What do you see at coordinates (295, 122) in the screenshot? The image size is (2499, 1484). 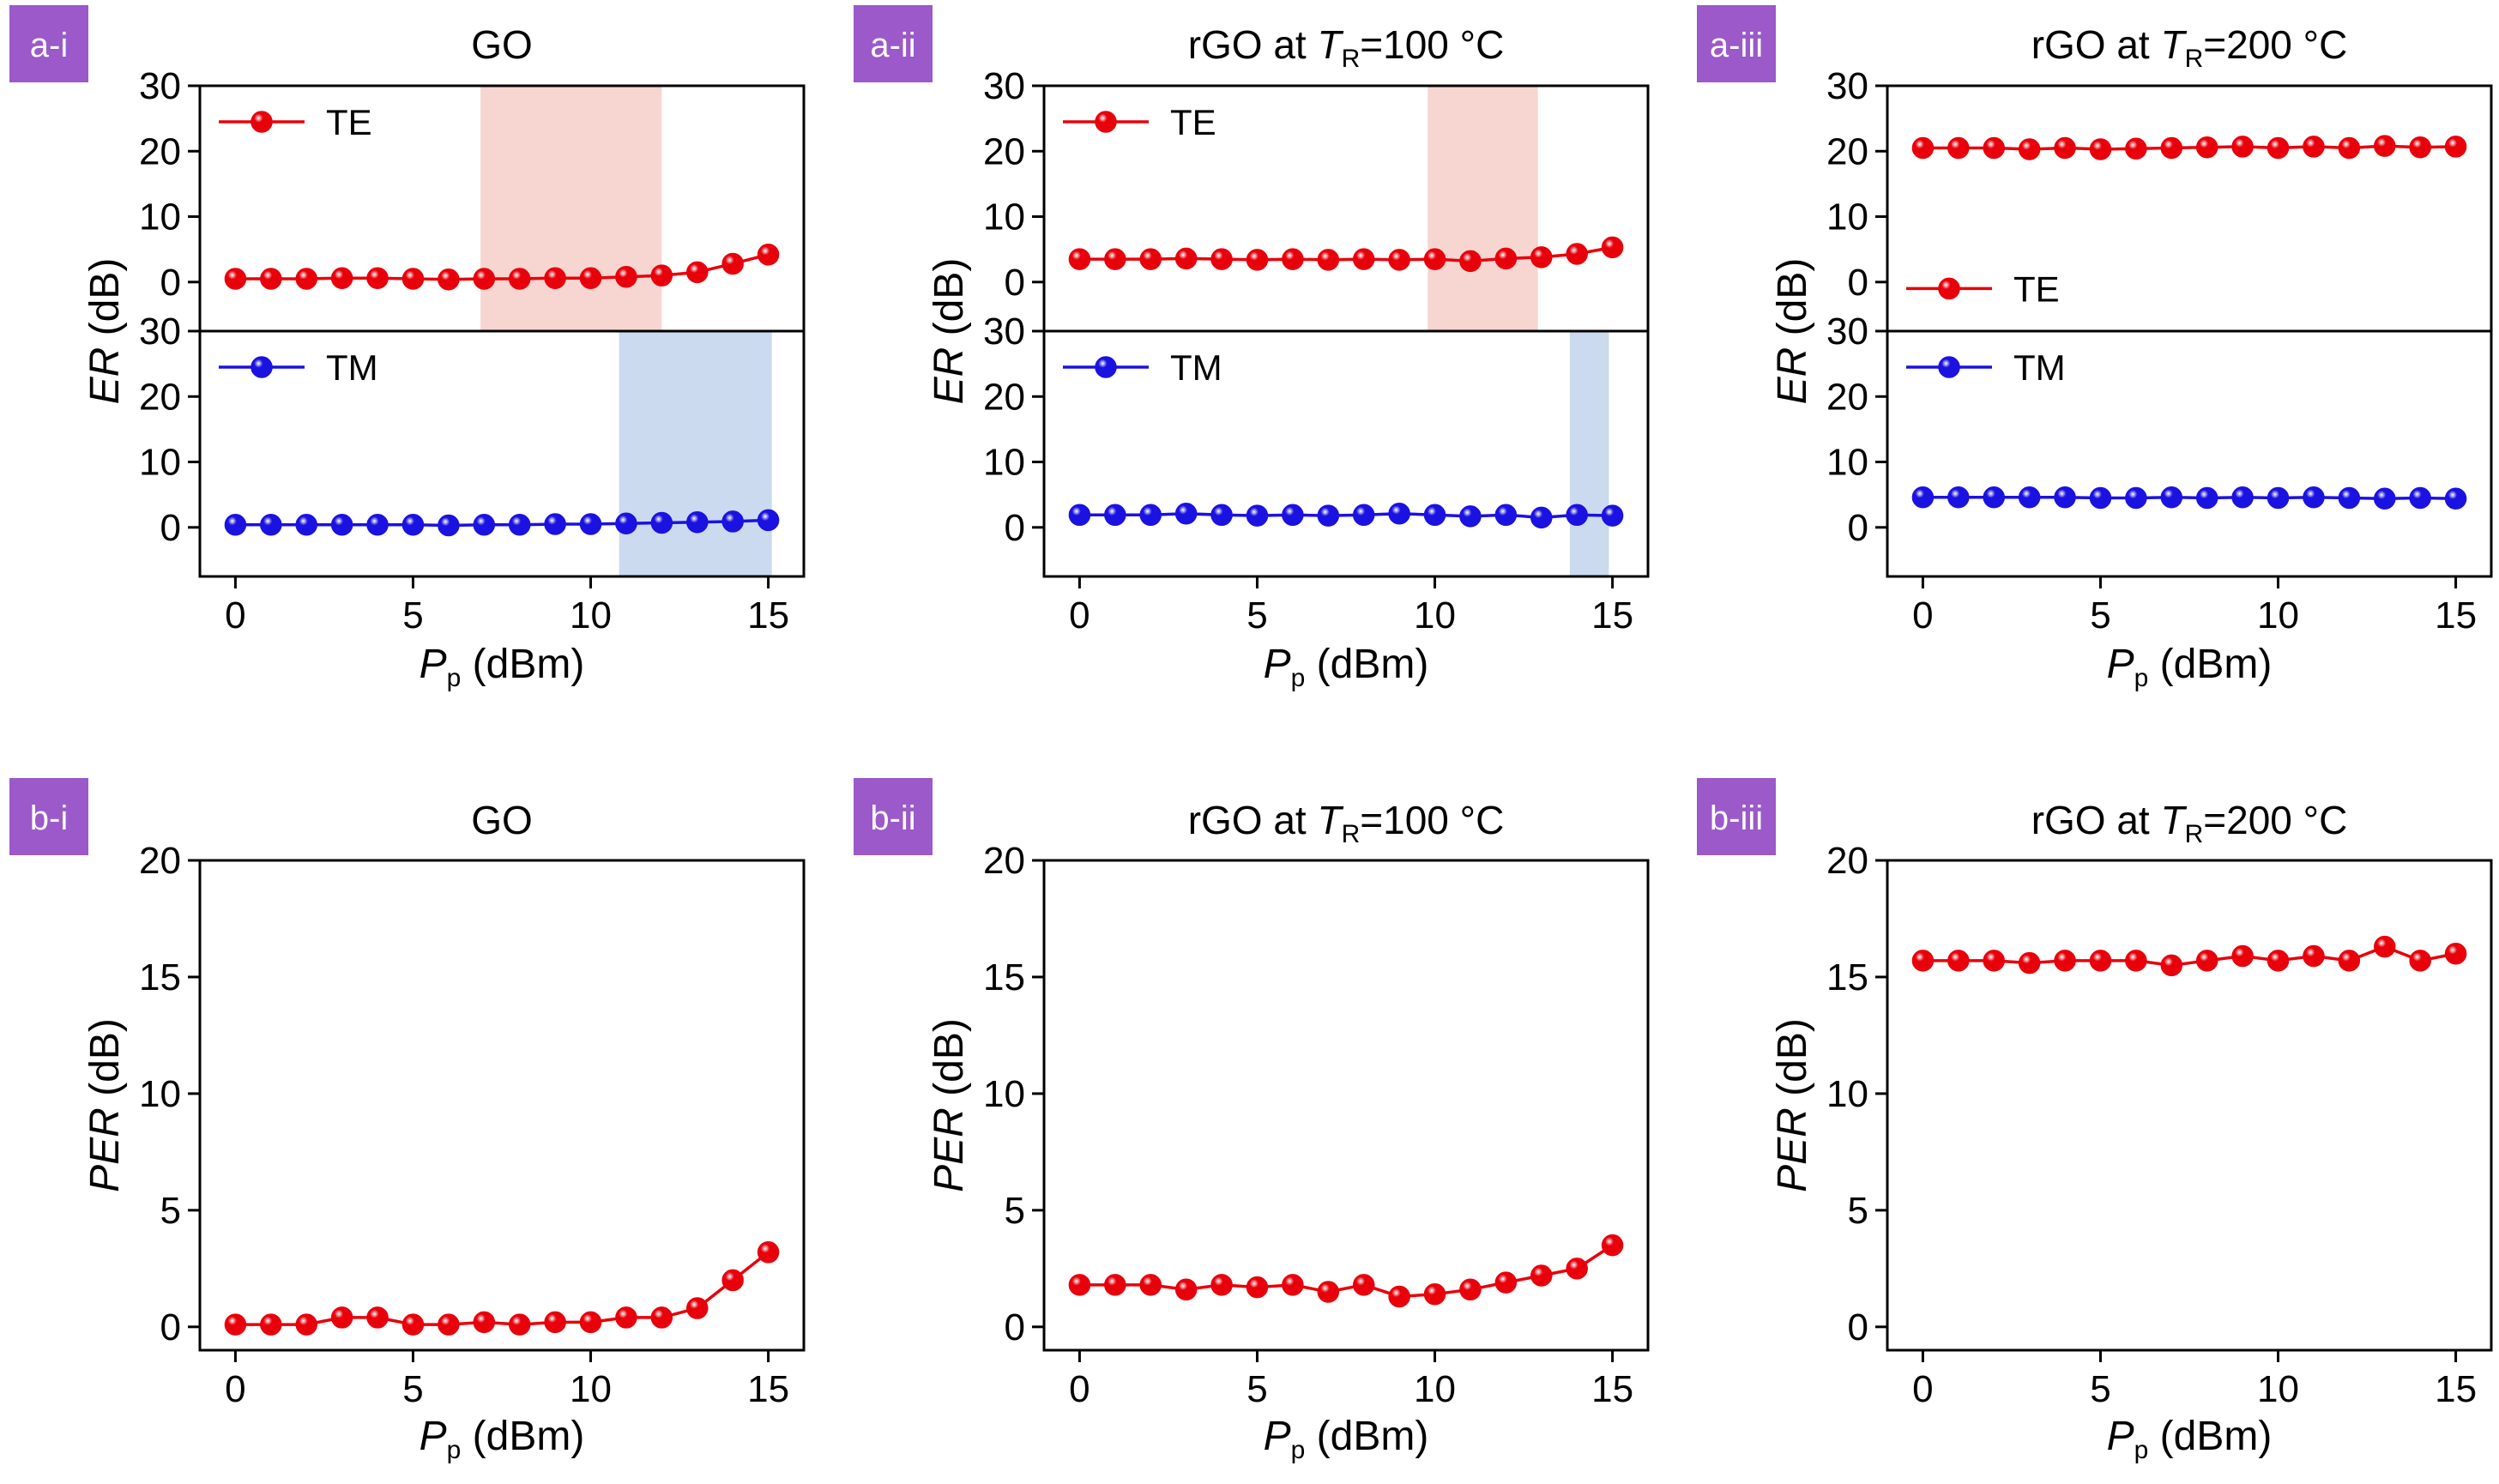 I see `legend-entry: TE` at bounding box center [295, 122].